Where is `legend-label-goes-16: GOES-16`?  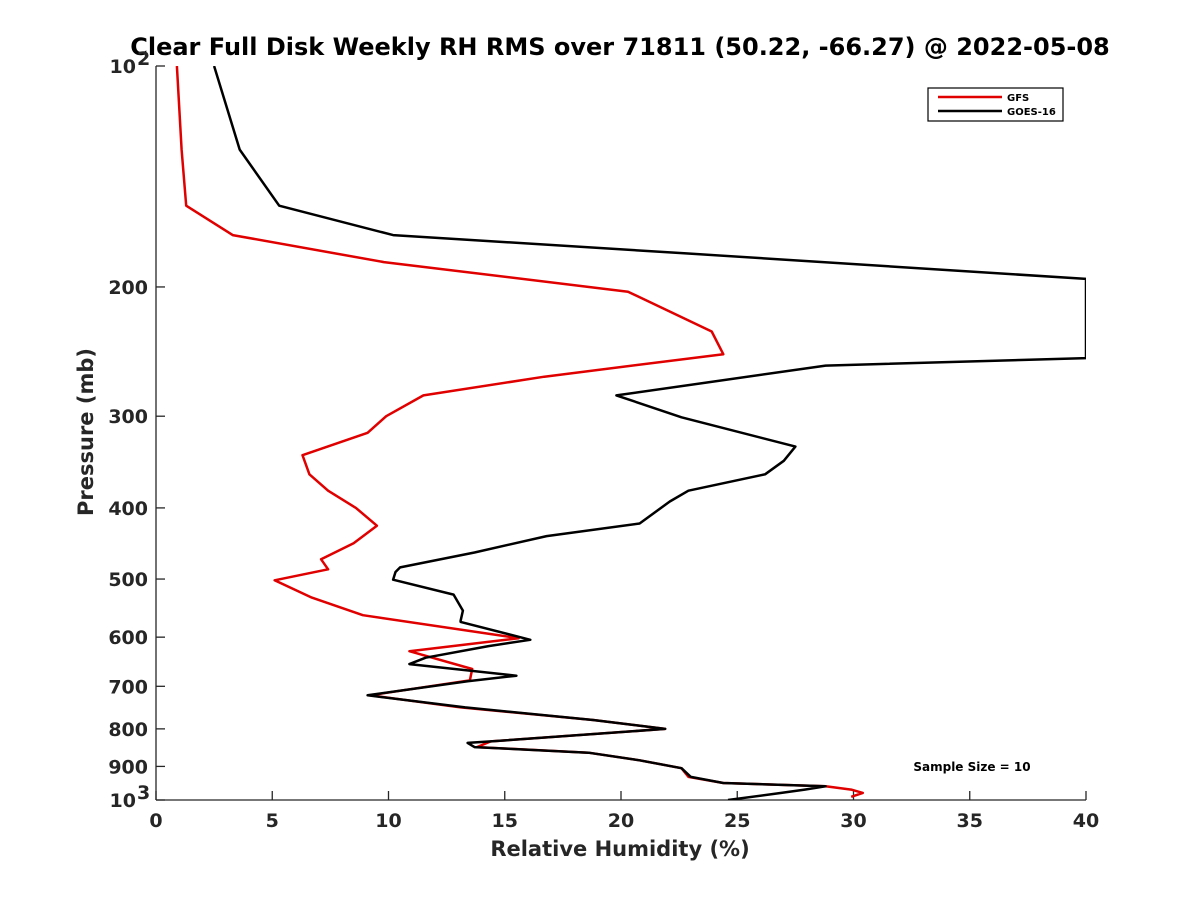 legend-label-goes-16: GOES-16 is located at coordinates (1031, 112).